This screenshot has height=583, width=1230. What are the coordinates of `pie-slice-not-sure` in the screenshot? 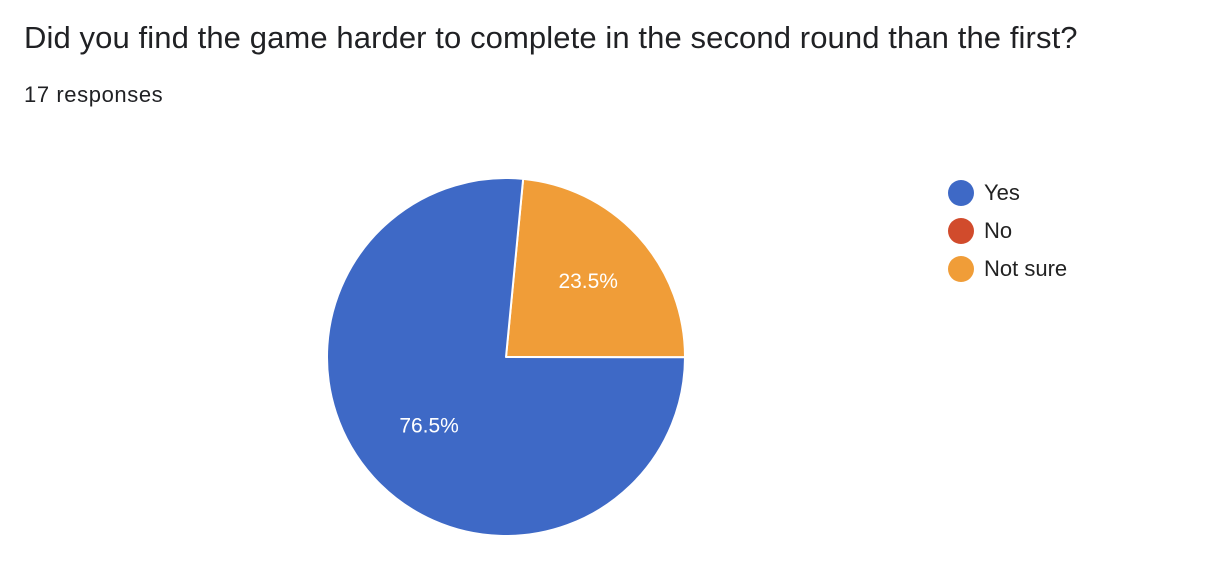 It's located at (596, 268).